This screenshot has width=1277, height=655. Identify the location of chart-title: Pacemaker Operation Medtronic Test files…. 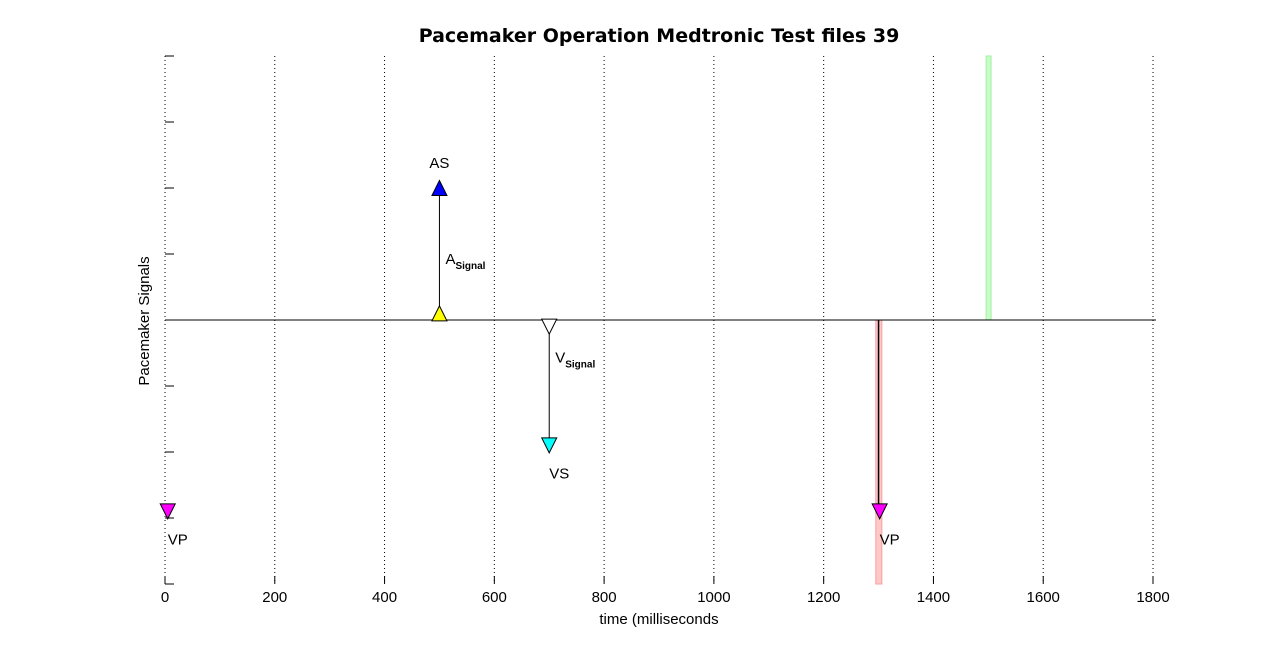
(659, 36).